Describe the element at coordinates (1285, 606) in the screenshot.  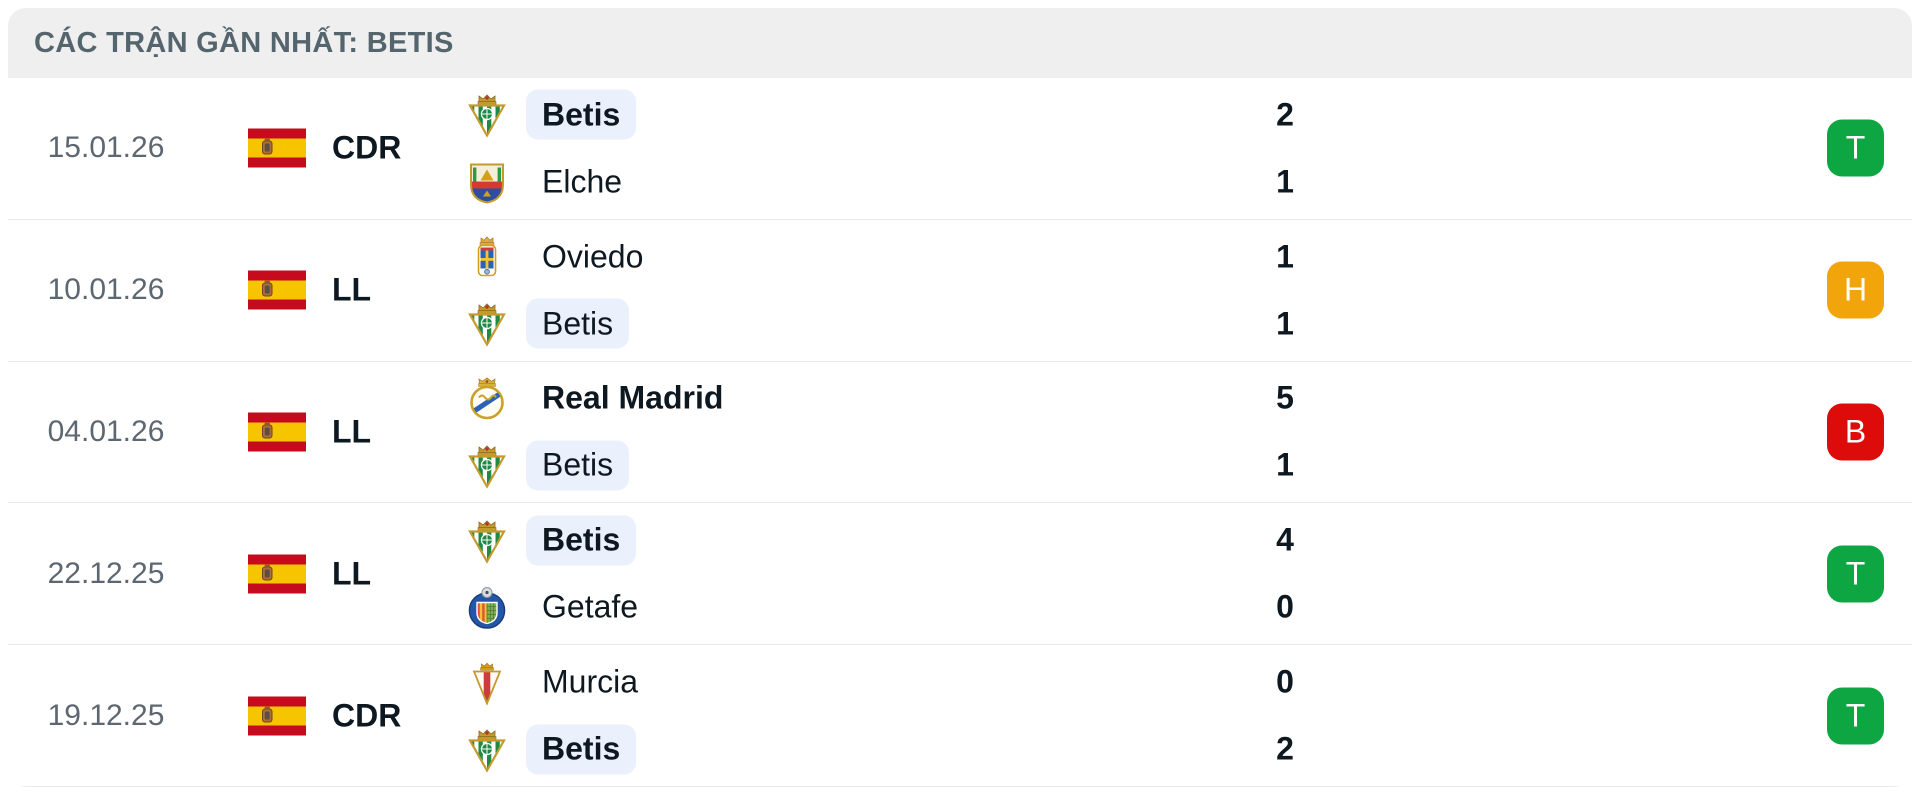
I see `away-score: 0` at that location.